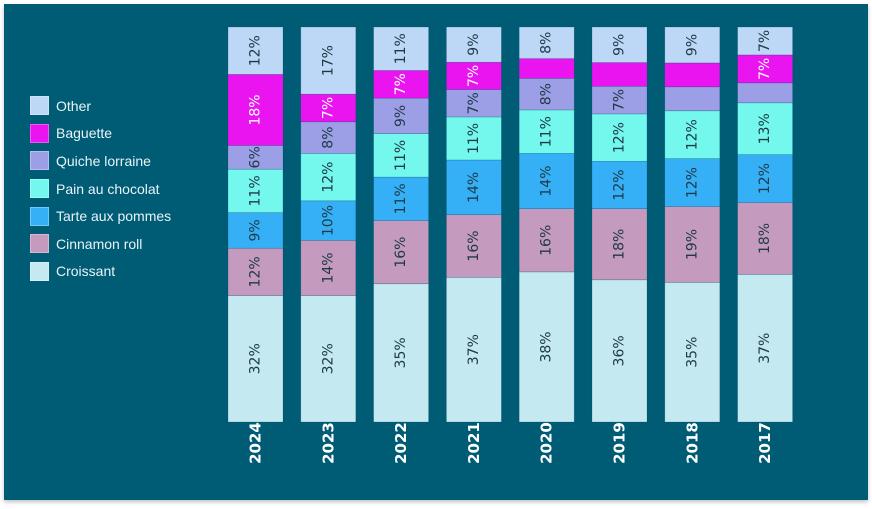 The width and height of the screenshot is (872, 509). What do you see at coordinates (256, 443) in the screenshot?
I see `x-tick-label: 2024` at bounding box center [256, 443].